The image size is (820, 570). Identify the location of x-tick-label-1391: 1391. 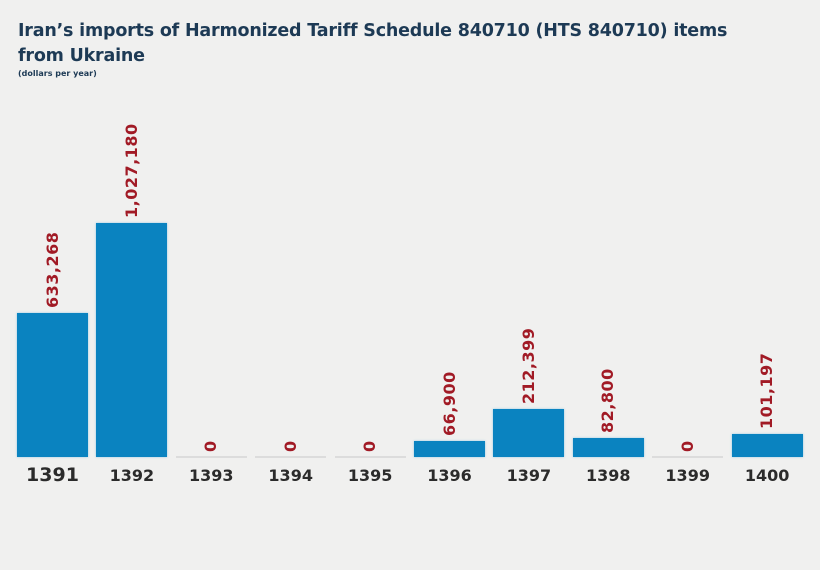
(52, 475).